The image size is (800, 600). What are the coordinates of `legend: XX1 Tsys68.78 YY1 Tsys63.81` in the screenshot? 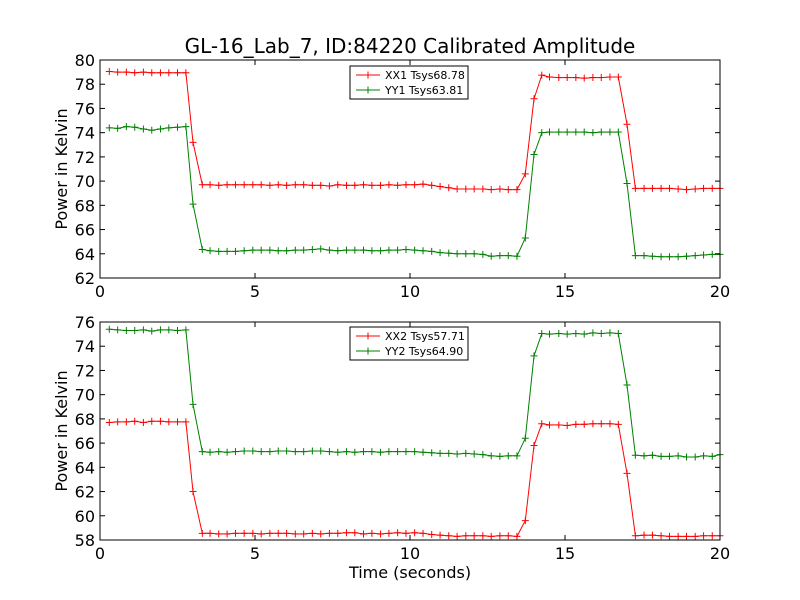 It's located at (409, 82).